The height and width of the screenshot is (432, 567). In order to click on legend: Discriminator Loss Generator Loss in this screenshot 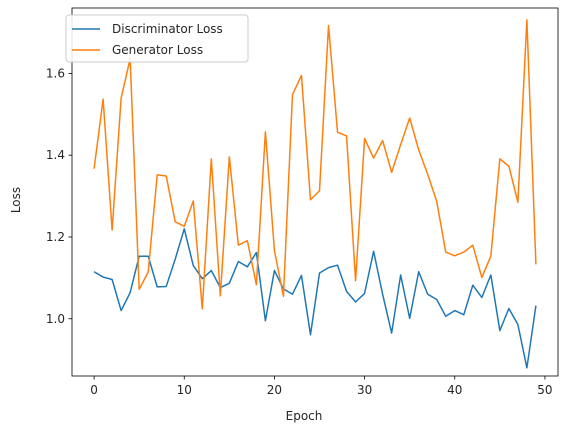, I will do `click(157, 38)`.